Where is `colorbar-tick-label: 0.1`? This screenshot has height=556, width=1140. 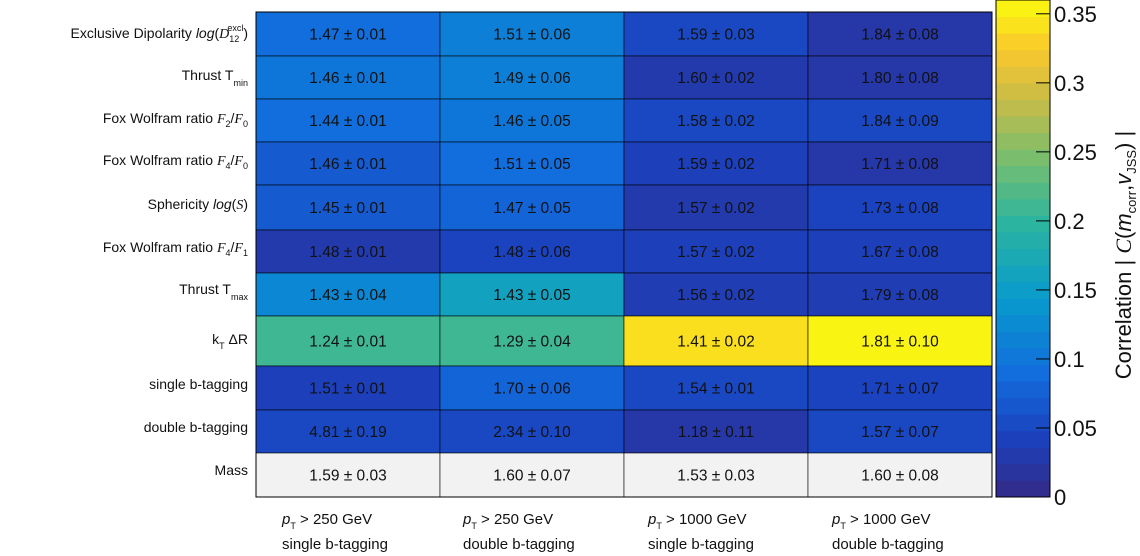 colorbar-tick-label: 0.1 is located at coordinates (1069, 359).